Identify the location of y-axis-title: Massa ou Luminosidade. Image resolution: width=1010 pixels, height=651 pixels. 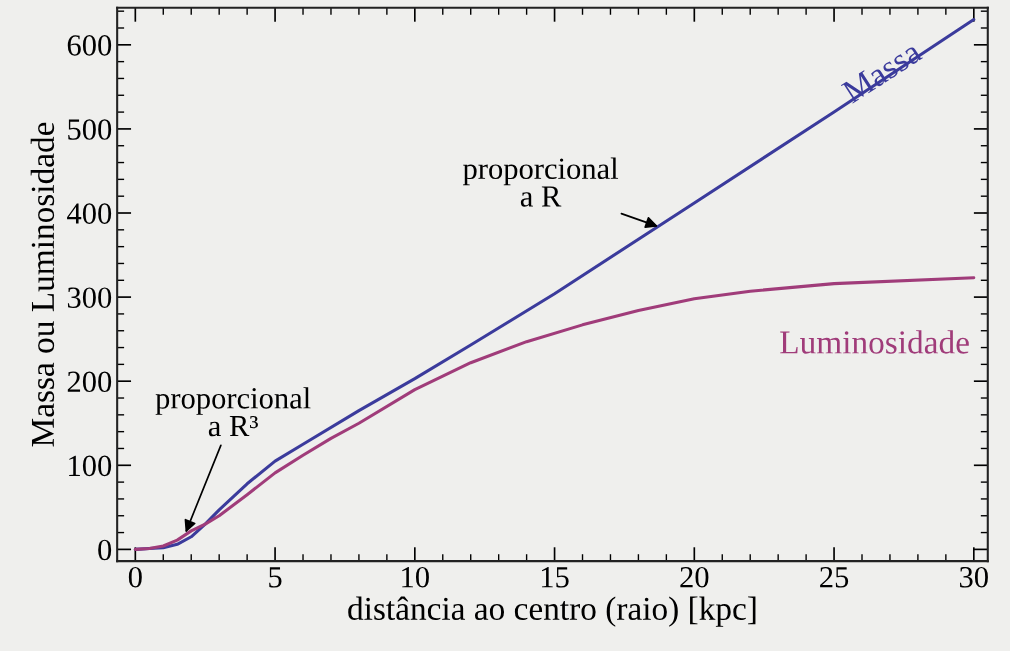
(42, 284).